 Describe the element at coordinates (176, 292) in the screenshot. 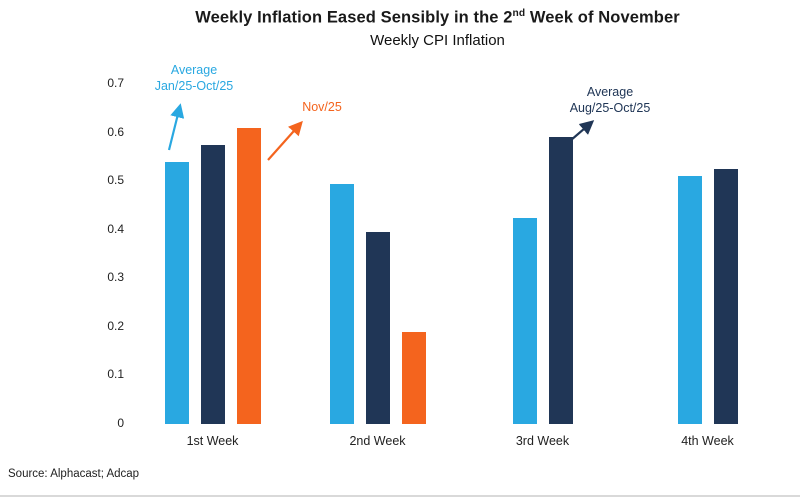

I see `bar-average-jan-25-oct-25-1st-week` at that location.